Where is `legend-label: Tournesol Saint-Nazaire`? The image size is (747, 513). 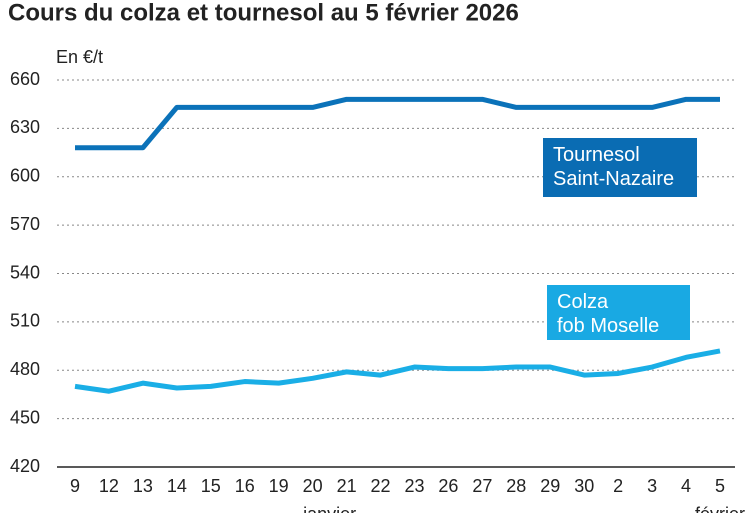 legend-label: Tournesol Saint-Nazaire is located at coordinates (613, 167).